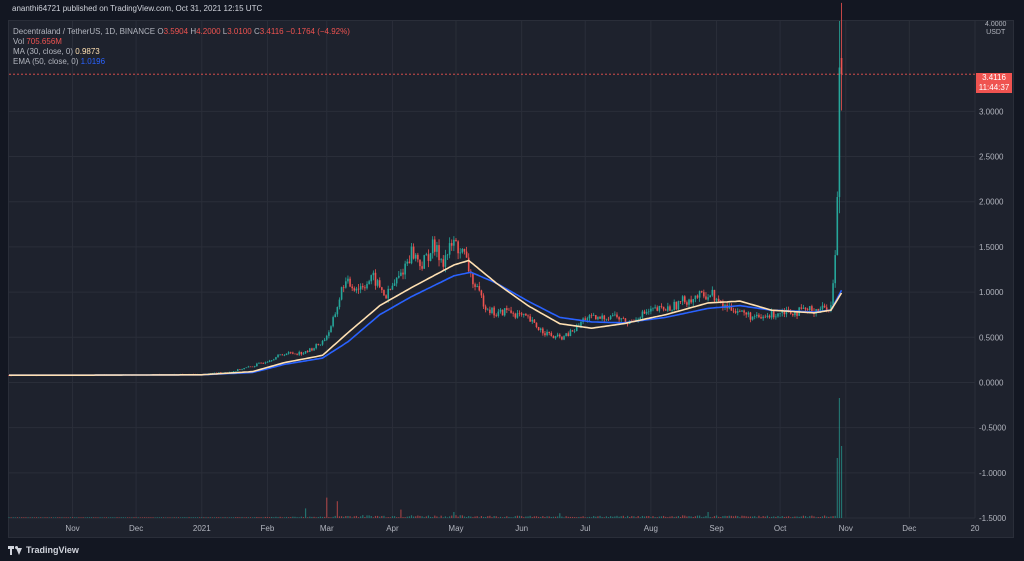  I want to click on footer-branding: TradingView, so click(43, 550).